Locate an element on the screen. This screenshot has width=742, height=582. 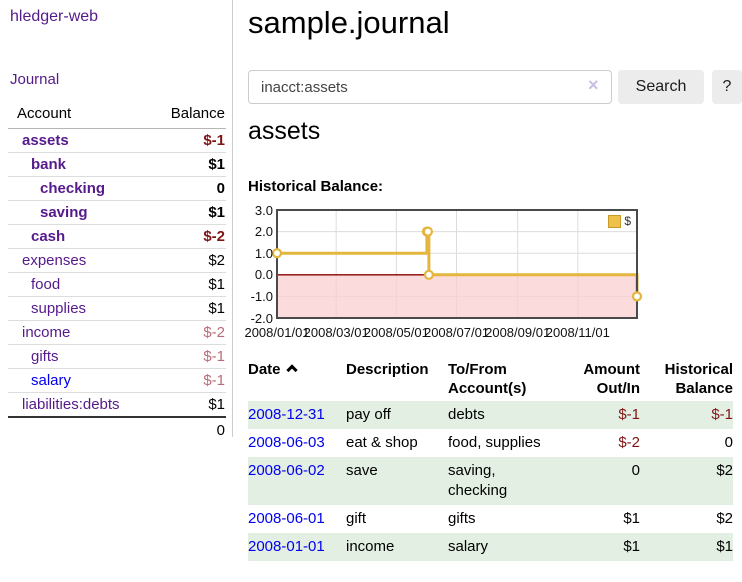
x-axis-tick-label: 2008/05/01 is located at coordinates (396, 332).